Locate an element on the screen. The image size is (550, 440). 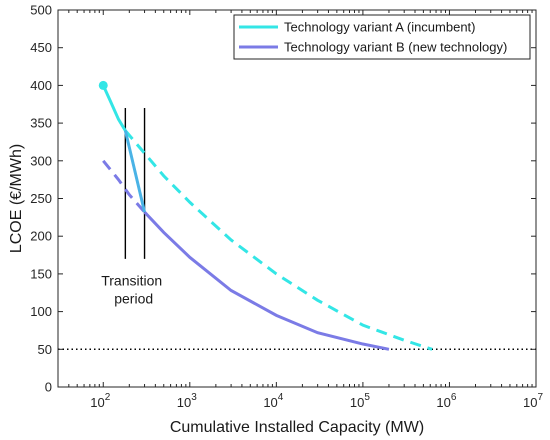
y-tick-label: 150 is located at coordinates (41, 273).